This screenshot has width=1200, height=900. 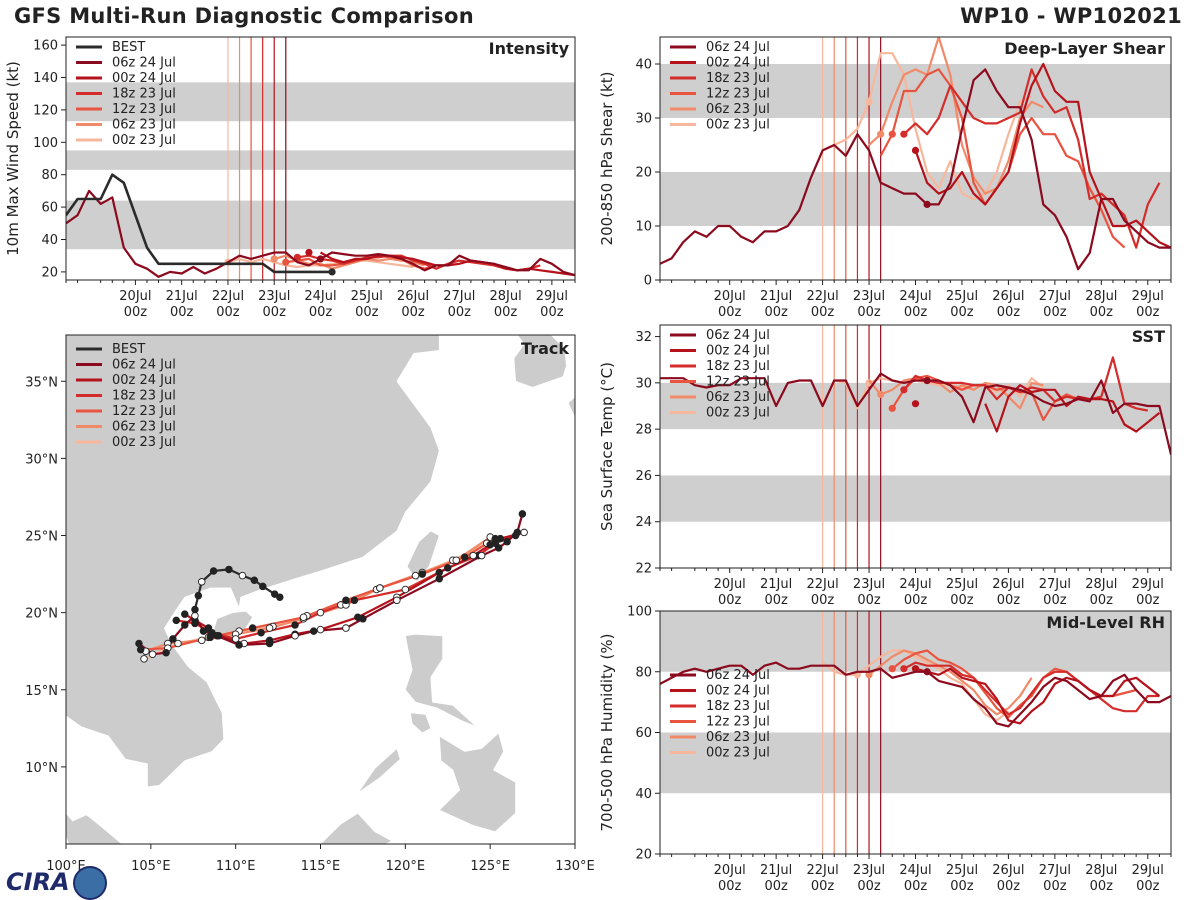 I want to click on y-tick-label: 30, so click(x=643, y=383).